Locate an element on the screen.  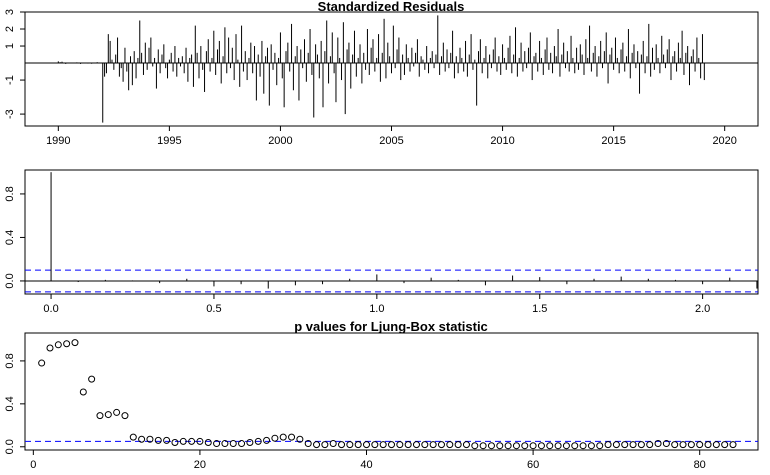
acf-y-axis: 0.0 0.4 0.8 is located at coordinates (14, 237).